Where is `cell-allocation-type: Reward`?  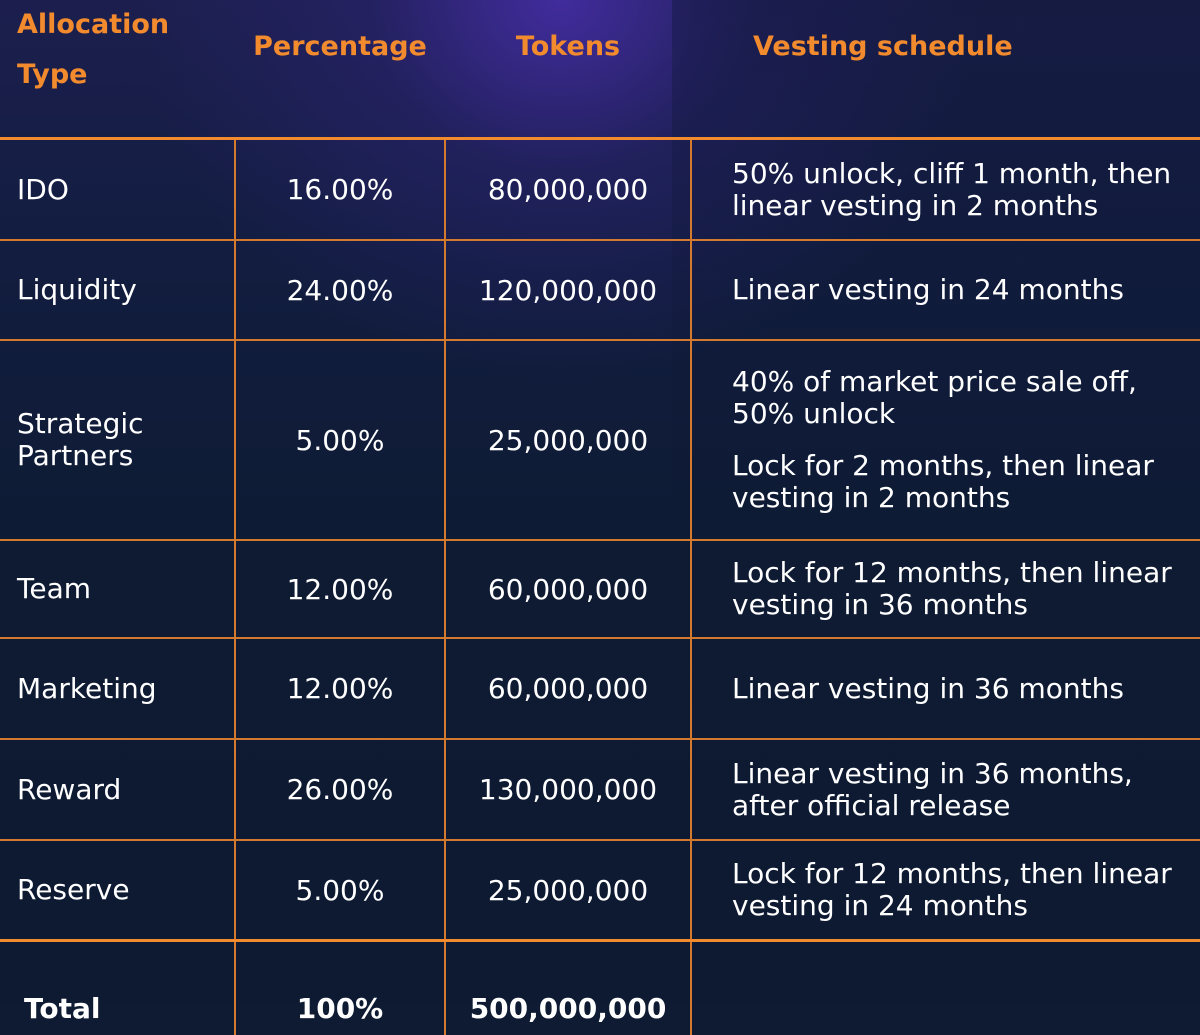 cell-allocation-type: Reward is located at coordinates (117, 789).